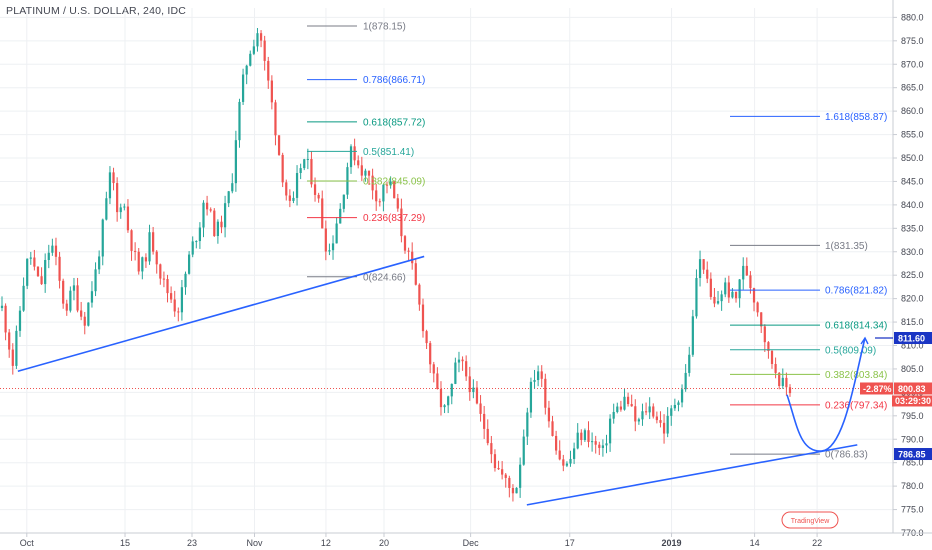  What do you see at coordinates (912, 510) in the screenshot?
I see `price-tick-label: 775.0` at bounding box center [912, 510].